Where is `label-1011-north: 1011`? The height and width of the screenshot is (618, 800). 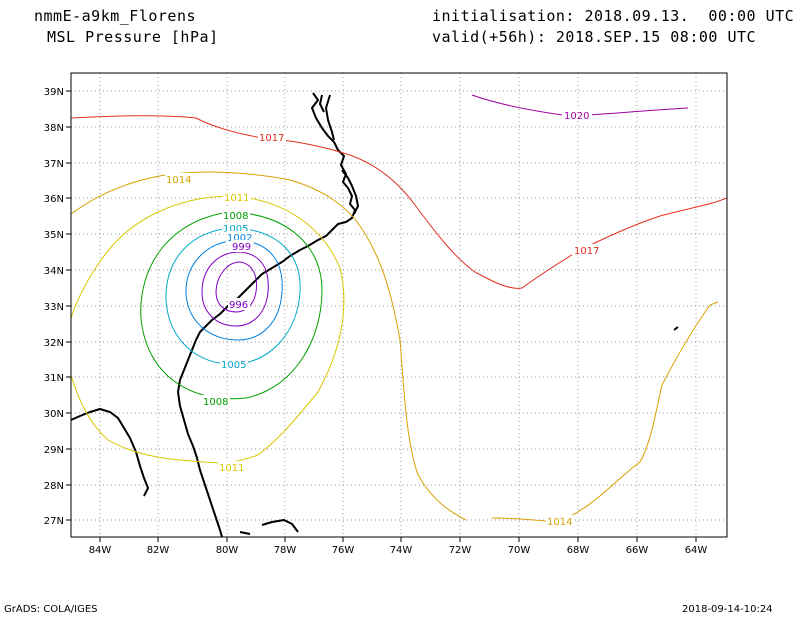
label-1011-north: 1011 is located at coordinates (236, 198).